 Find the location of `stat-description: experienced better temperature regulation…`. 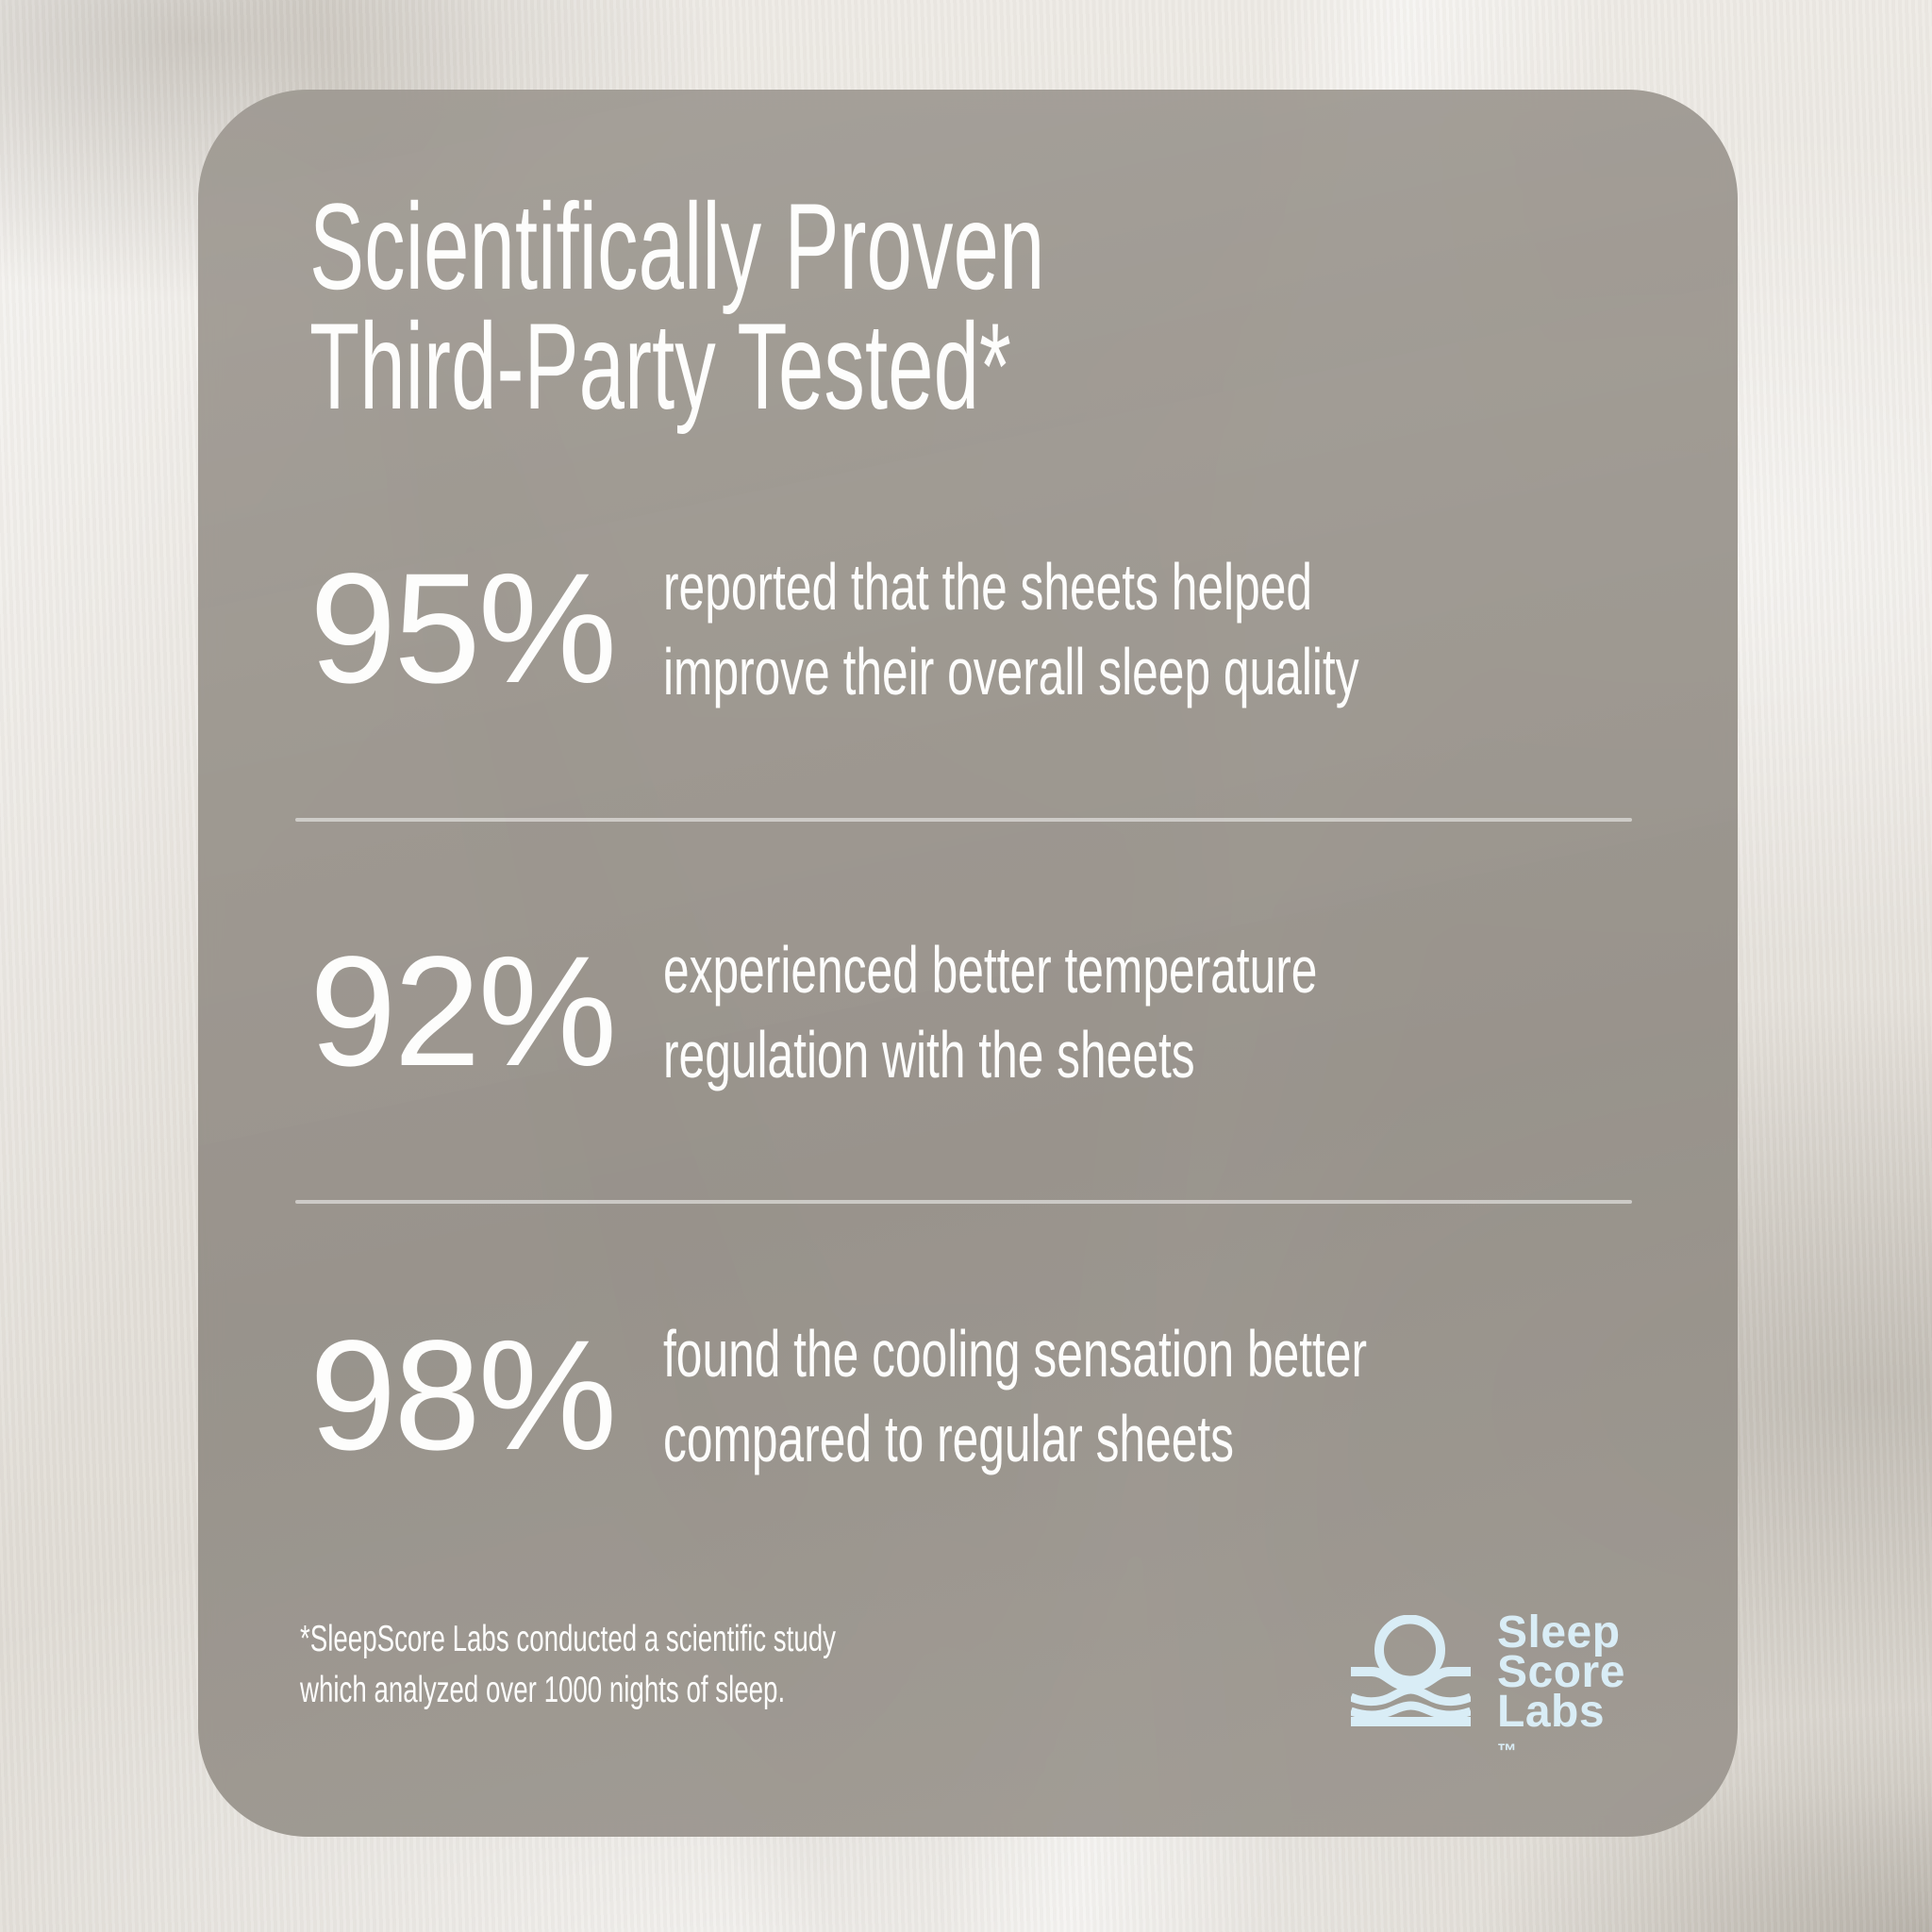

stat-description: experienced better temperature regulation… is located at coordinates (990, 1012).